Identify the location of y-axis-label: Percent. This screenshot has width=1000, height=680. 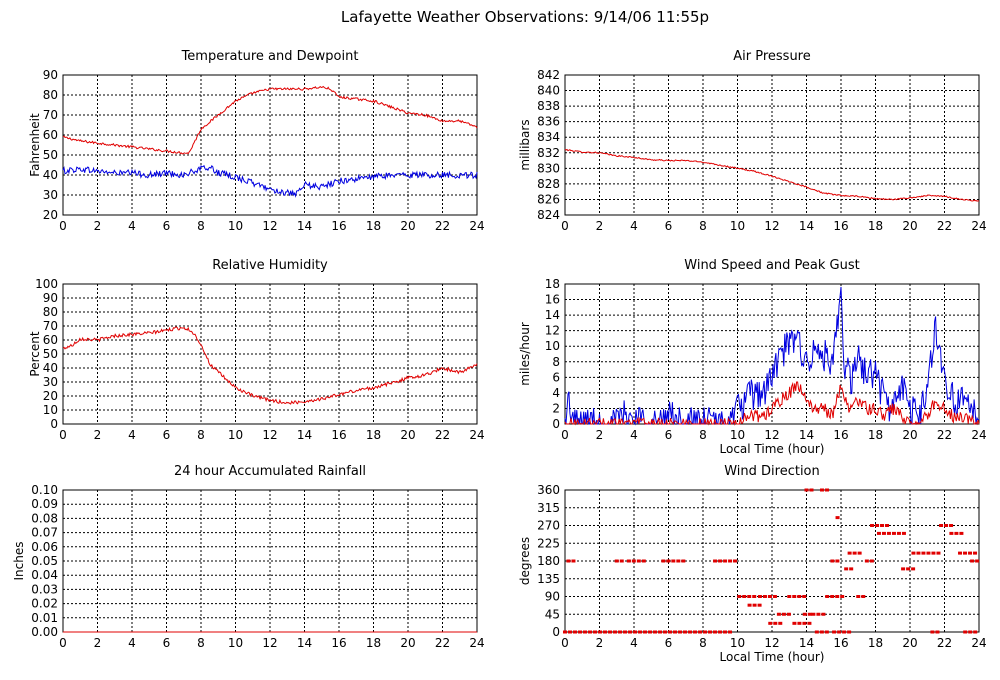
(35, 353).